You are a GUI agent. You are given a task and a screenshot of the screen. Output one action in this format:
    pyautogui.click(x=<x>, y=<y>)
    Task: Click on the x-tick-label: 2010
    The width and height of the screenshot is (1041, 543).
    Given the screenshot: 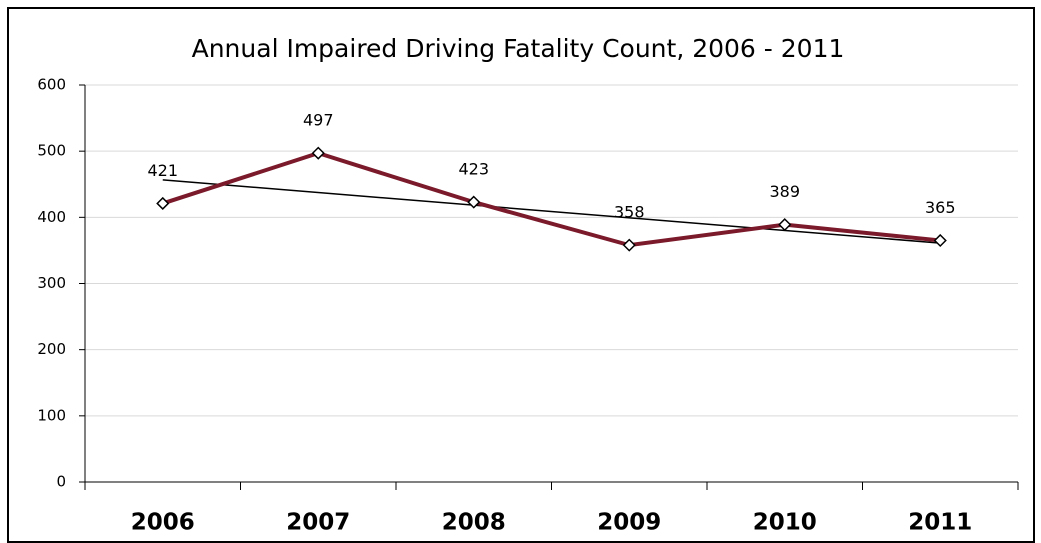 What is the action you would take?
    pyautogui.click(x=785, y=523)
    